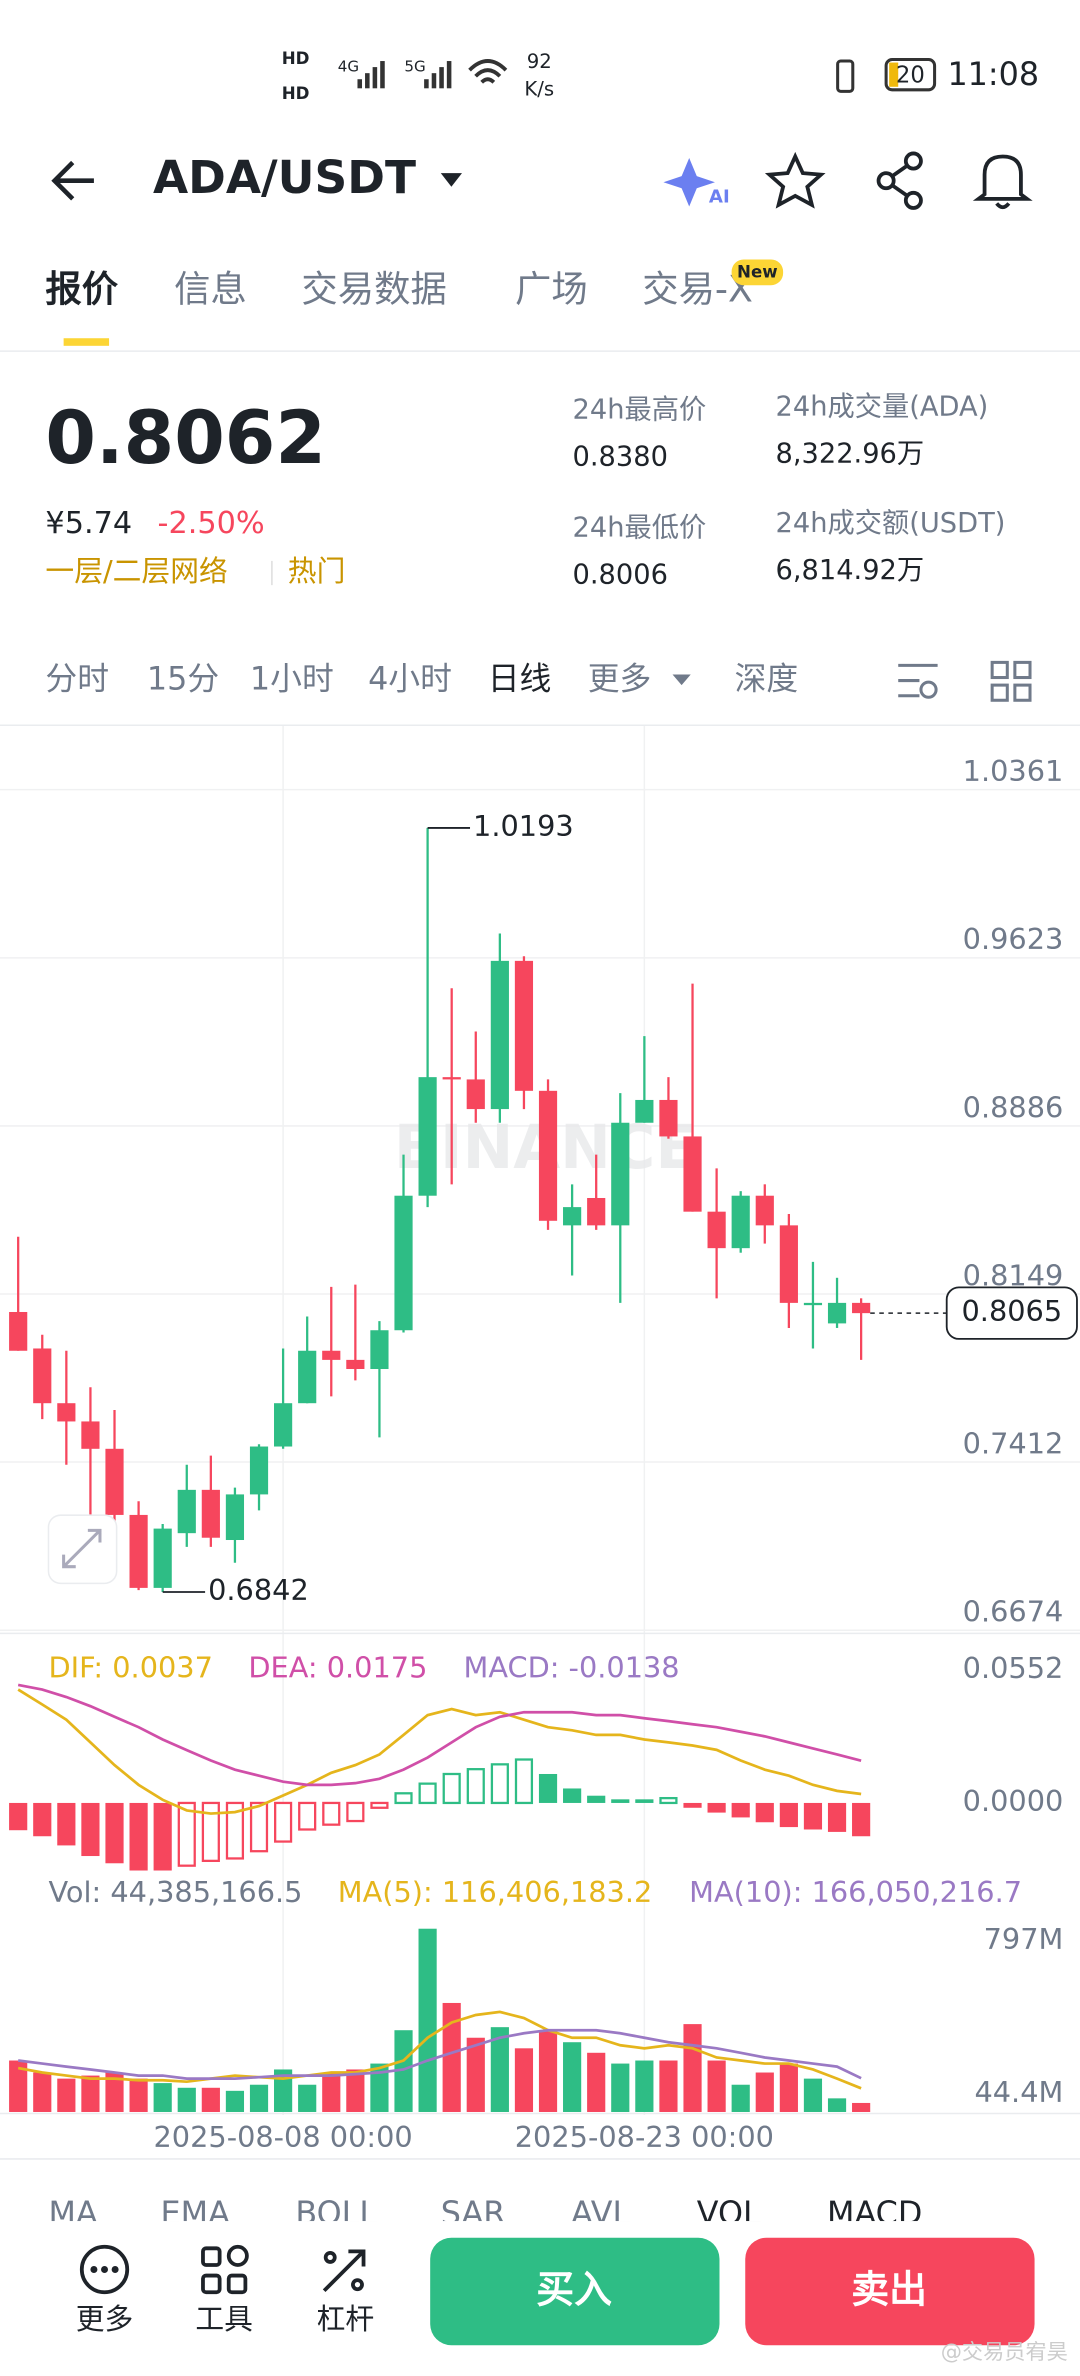 The width and height of the screenshot is (1080, 2376). Describe the element at coordinates (225, 2269) in the screenshot. I see `tools-icon` at that location.